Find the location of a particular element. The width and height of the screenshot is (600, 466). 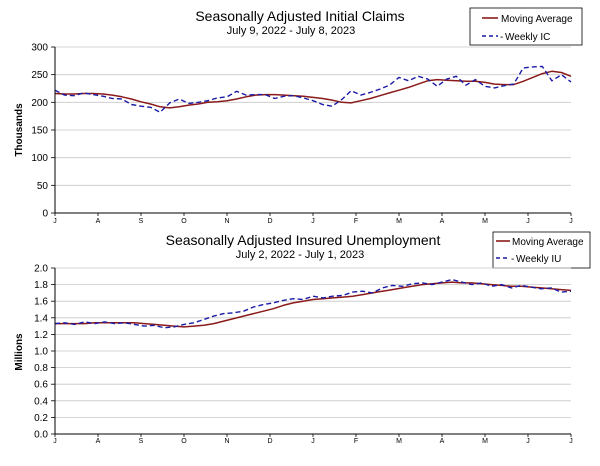

legend: Moving Average - Weekly IU is located at coordinates (541, 250).